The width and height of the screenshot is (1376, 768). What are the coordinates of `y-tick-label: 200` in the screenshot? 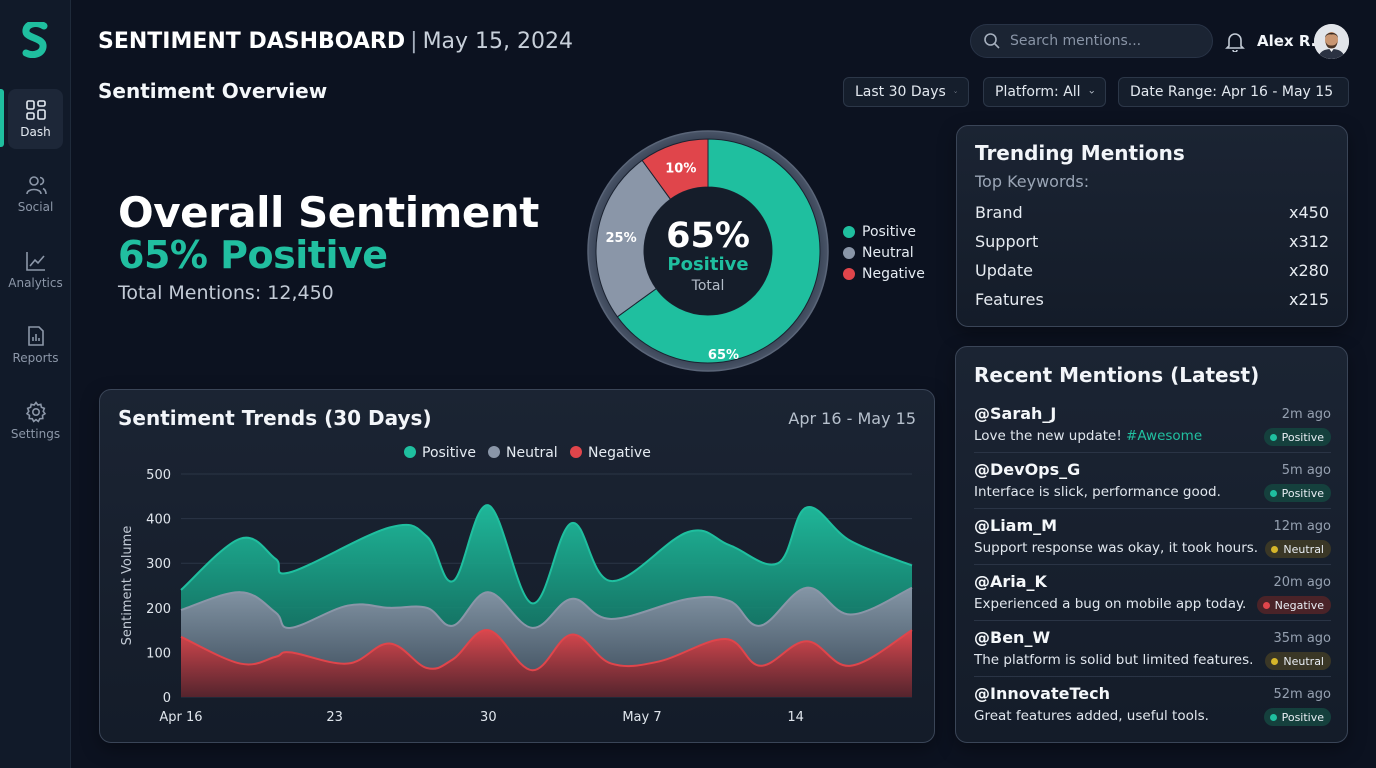 It's located at (158, 609).